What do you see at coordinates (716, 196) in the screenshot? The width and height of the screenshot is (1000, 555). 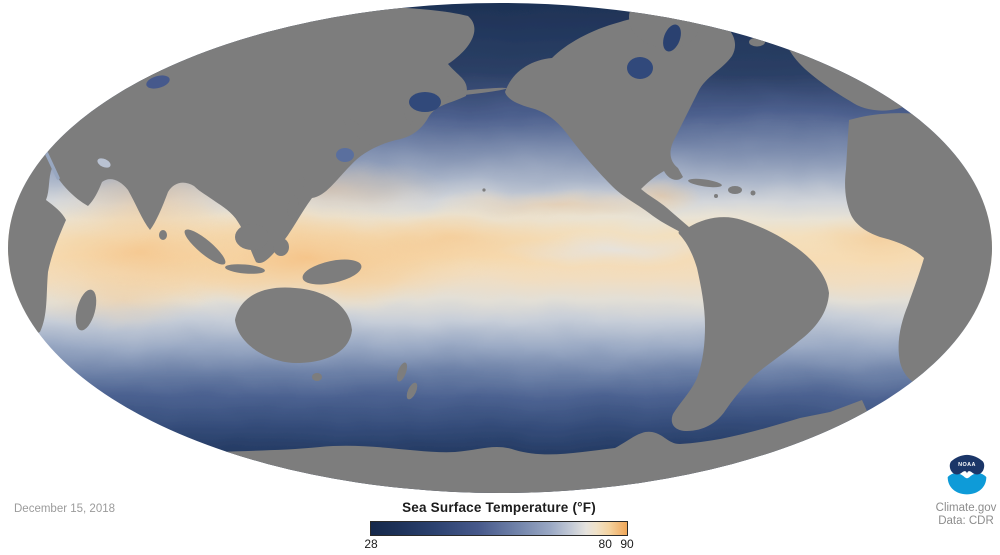 I see `island-jamaica` at bounding box center [716, 196].